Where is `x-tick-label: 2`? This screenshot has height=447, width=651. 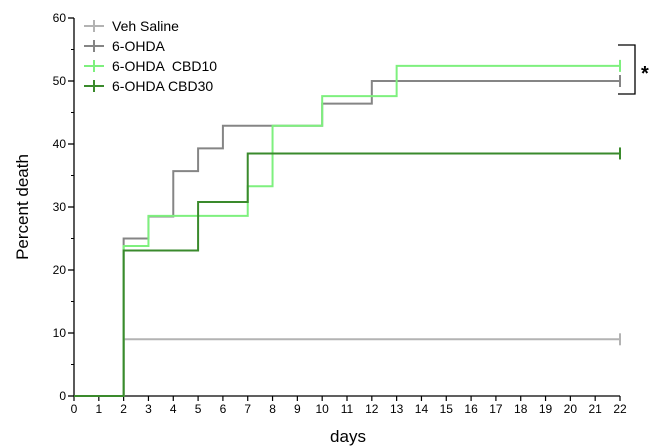
x-tick-label: 2 is located at coordinates (123, 409).